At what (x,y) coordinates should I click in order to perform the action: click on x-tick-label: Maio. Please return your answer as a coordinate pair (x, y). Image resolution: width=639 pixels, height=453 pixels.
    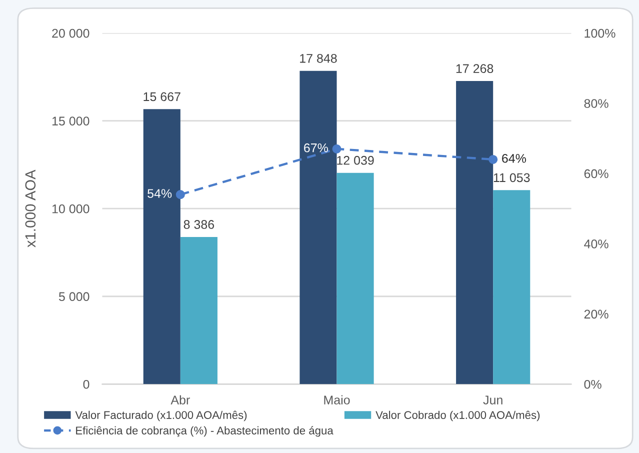
    Looking at the image, I should click on (337, 399).